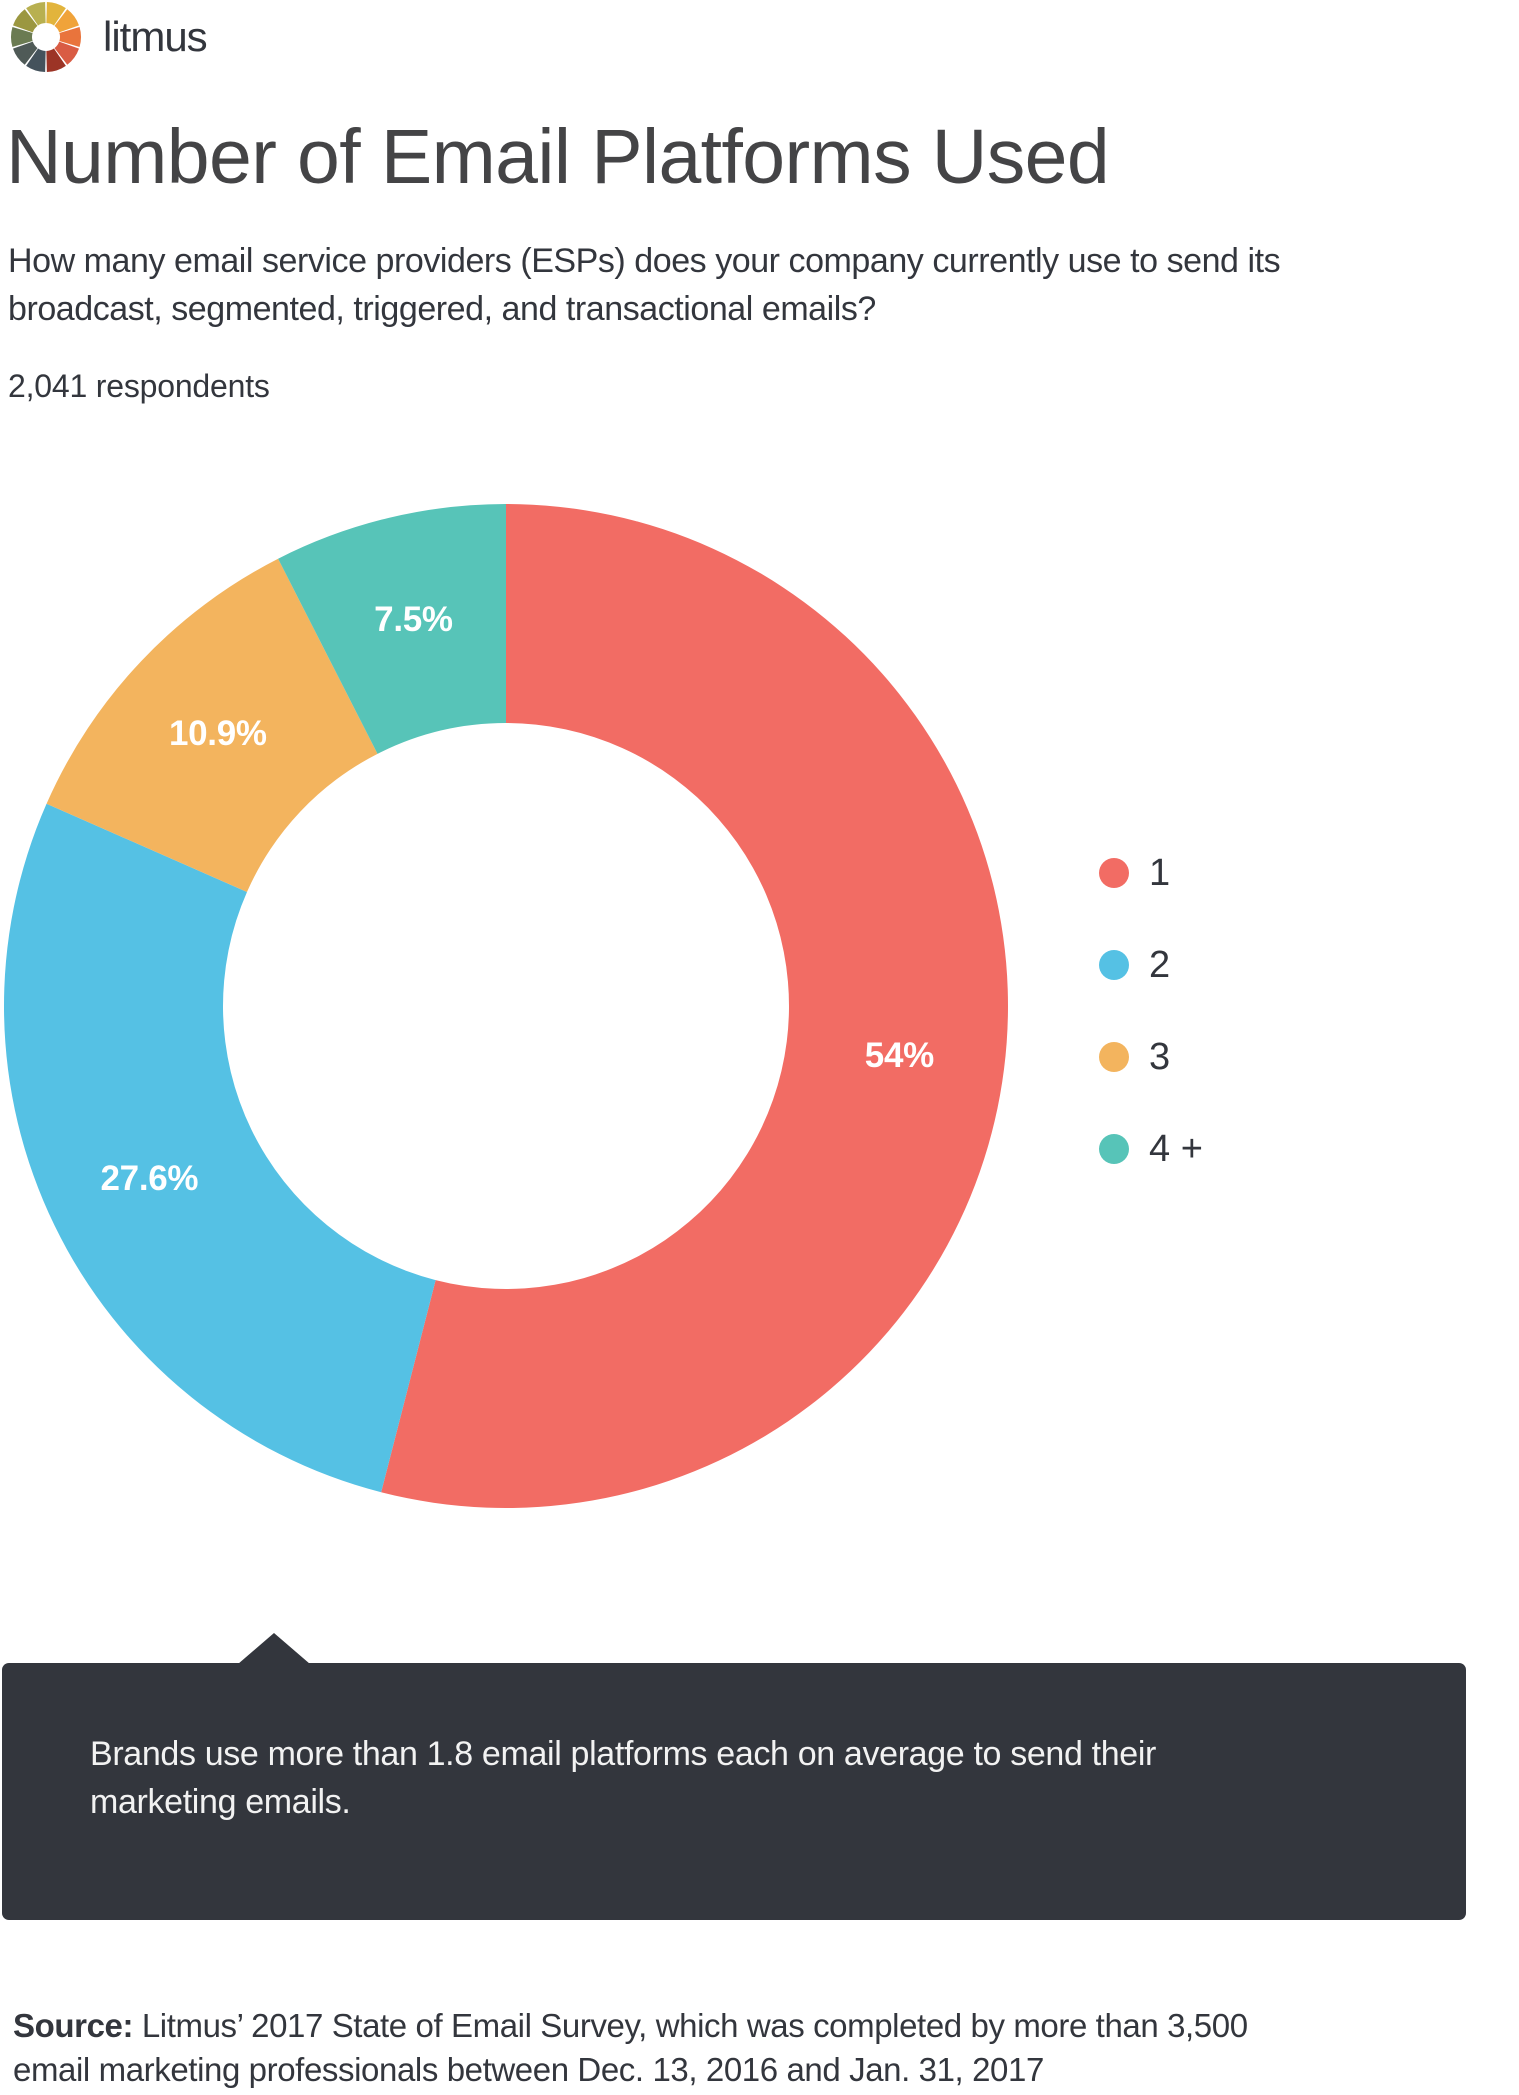 This screenshot has width=1519, height=2095. What do you see at coordinates (73, 2025) in the screenshot?
I see `source-label: Source:` at bounding box center [73, 2025].